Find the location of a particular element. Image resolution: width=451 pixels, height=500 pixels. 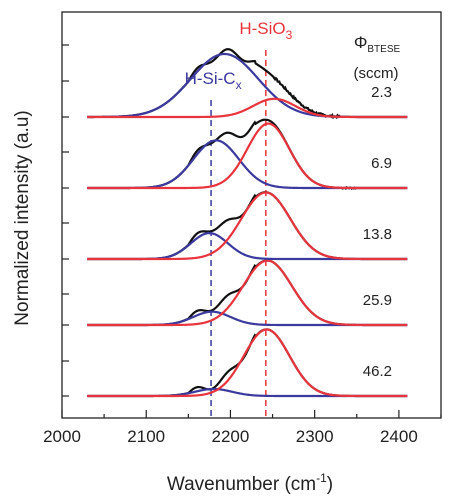

flow-value-label: 13.8 is located at coordinates (377, 234).